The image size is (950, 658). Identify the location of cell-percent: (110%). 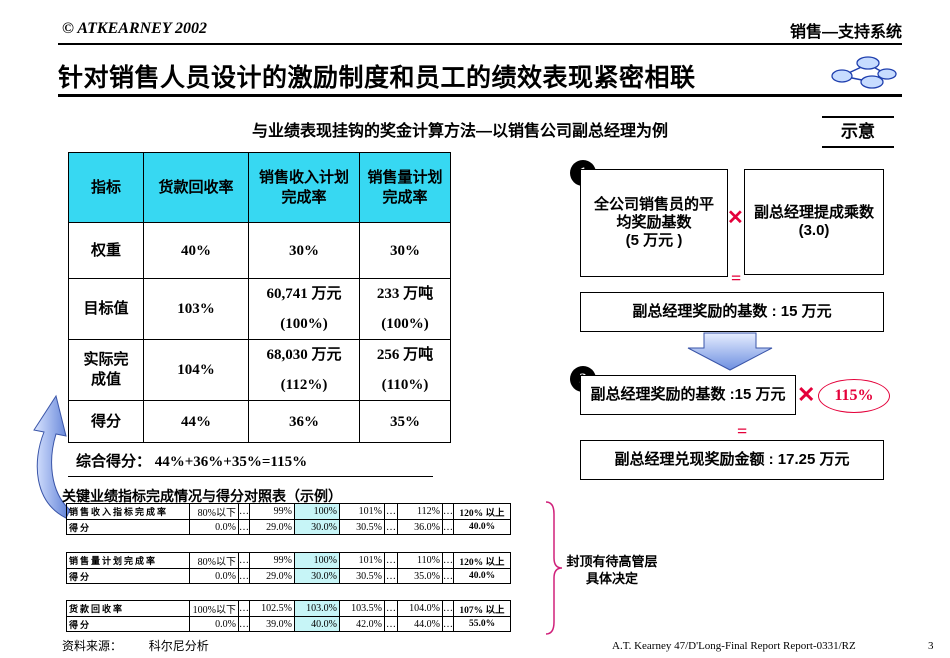
(405, 385).